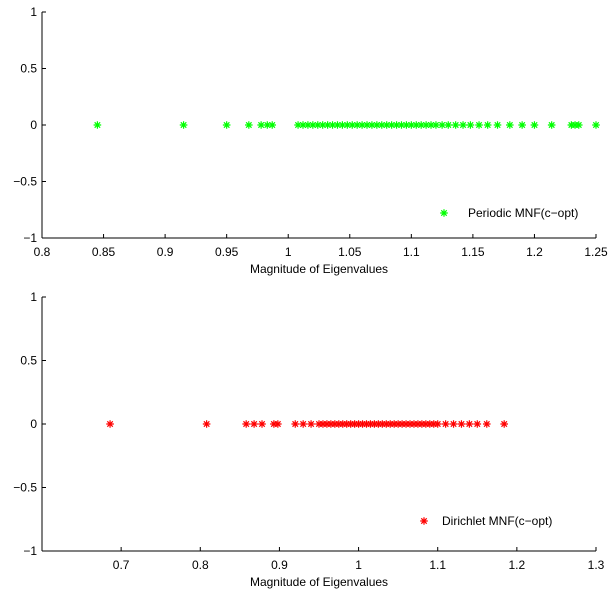  I want to click on x-tick-label: 0.7, so click(121, 565).